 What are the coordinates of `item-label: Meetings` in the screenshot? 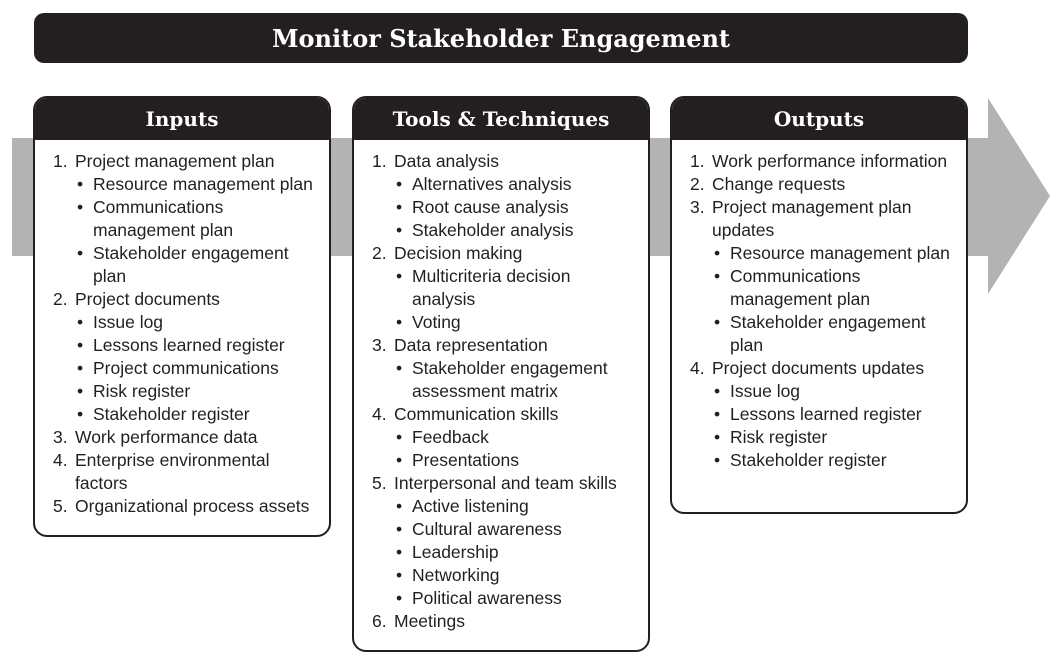 It's located at (430, 621).